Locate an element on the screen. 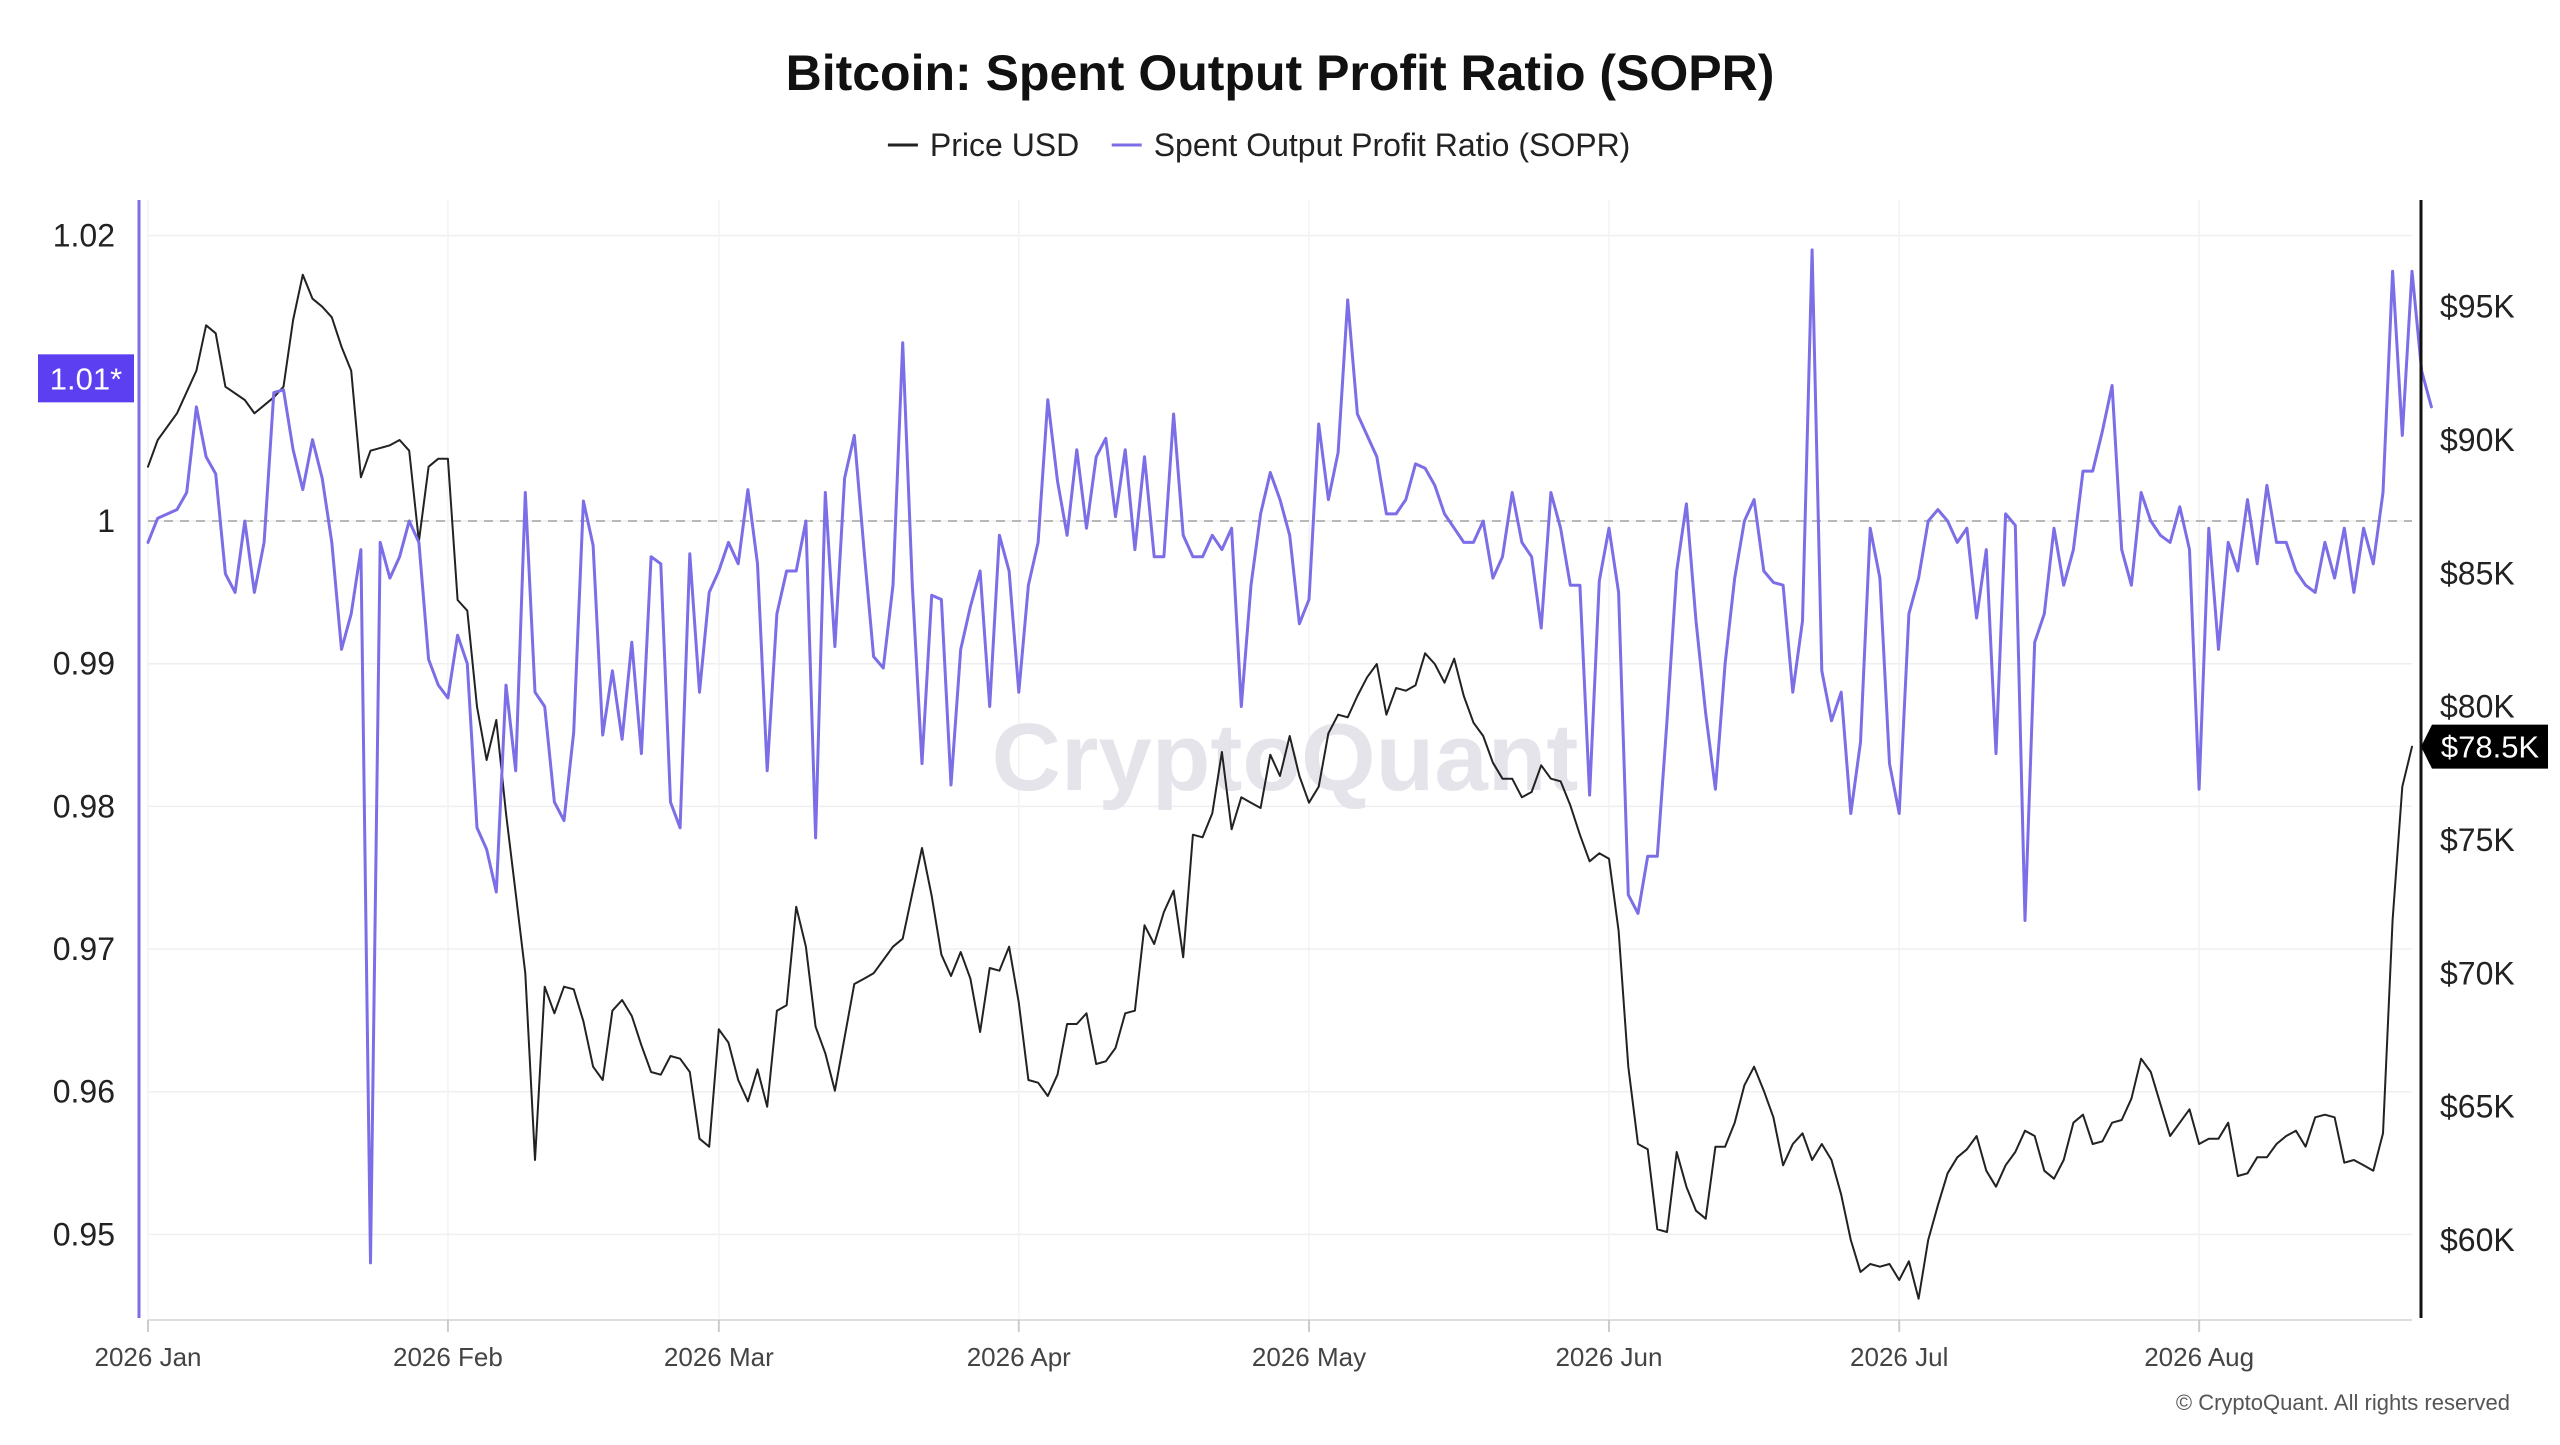 The image size is (2560, 1445). copyright-notice: © CryptoQuant. All rights reserved is located at coordinates (2343, 1402).